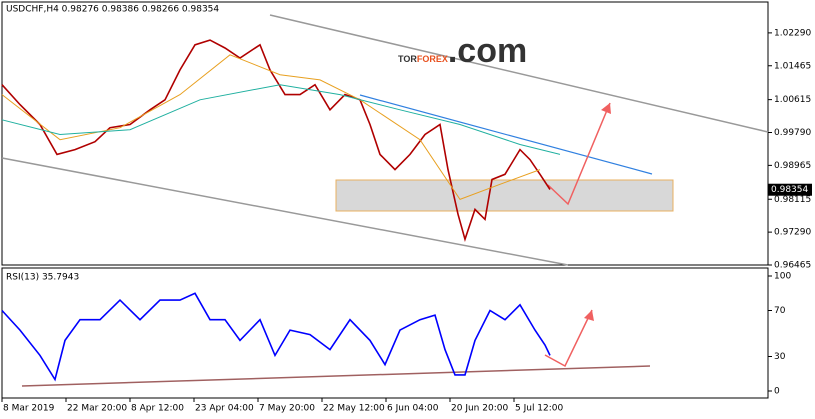 Image resolution: width=815 pixels, height=419 pixels. I want to click on x-tick-label: 22 May 12:00, so click(354, 409).